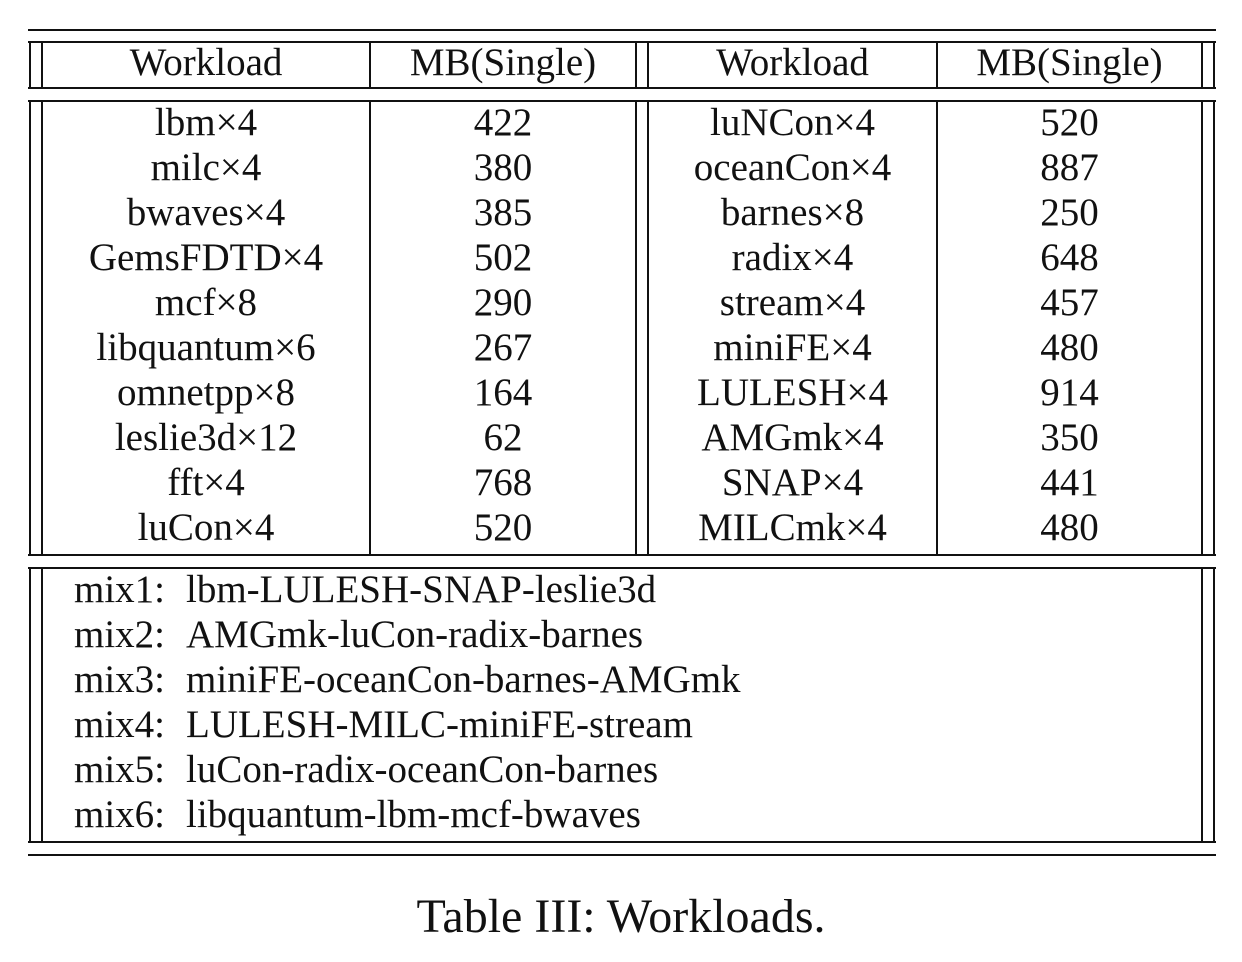 The width and height of the screenshot is (1242, 962). Describe the element at coordinates (120, 724) in the screenshot. I see `mix-label: mix4:` at that location.